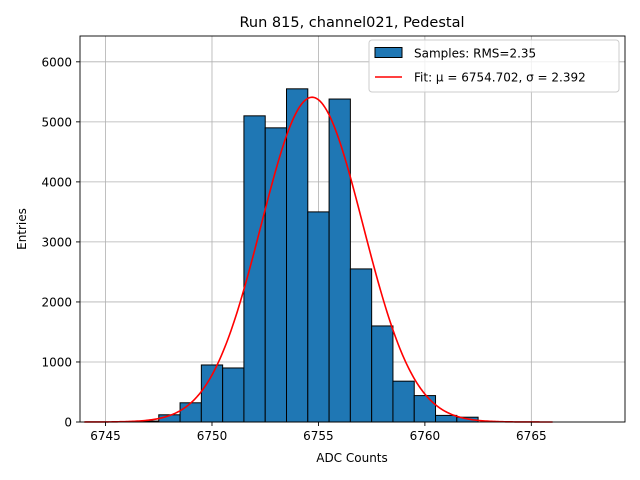 The image size is (640, 480). Describe the element at coordinates (56, 182) in the screenshot. I see `y-tick-label: 4000` at that location.